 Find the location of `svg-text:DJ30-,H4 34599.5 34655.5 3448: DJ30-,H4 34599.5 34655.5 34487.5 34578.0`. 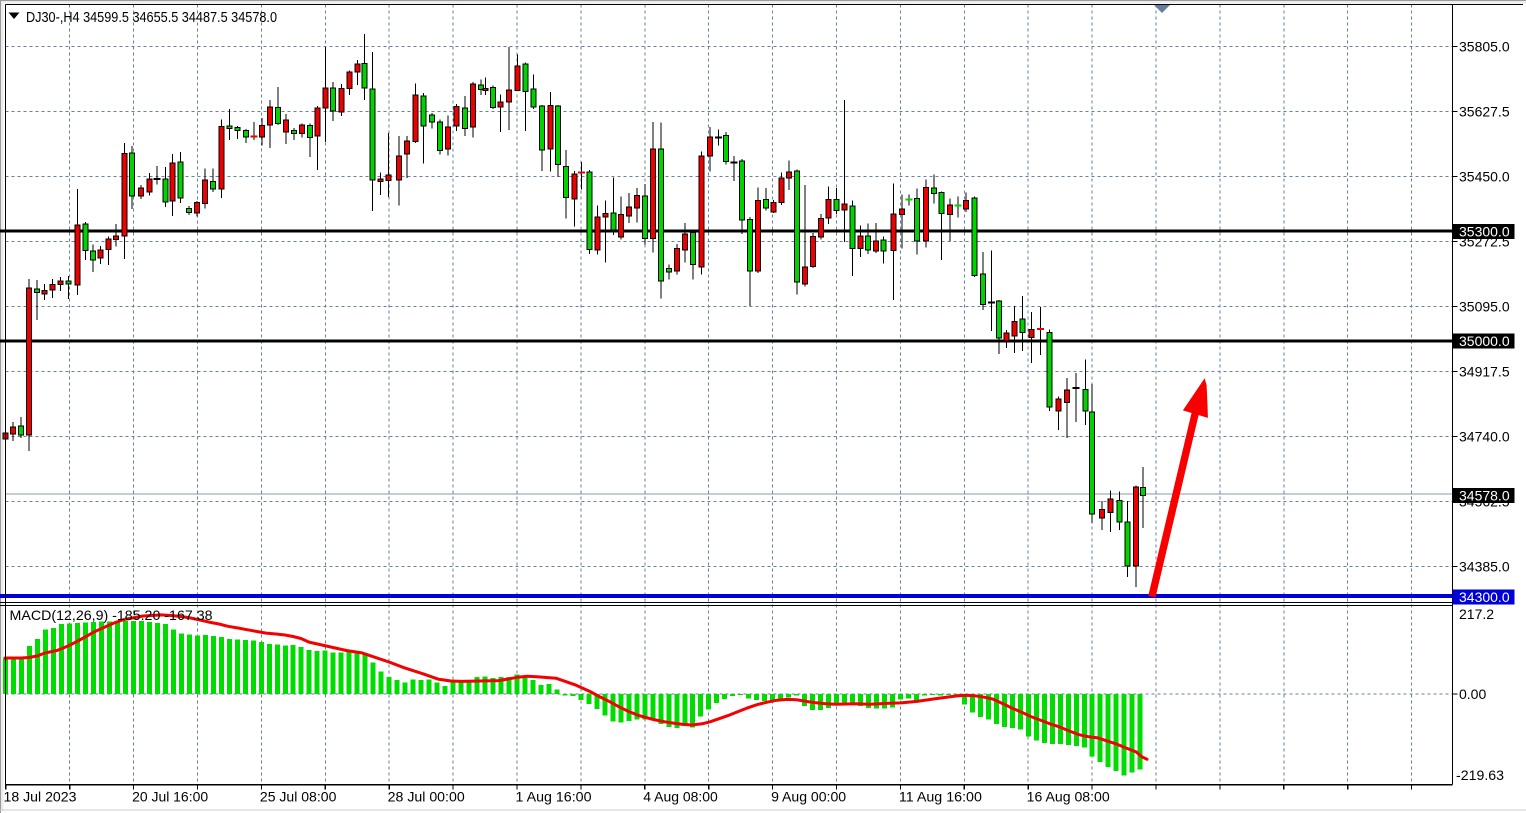

svg-text:DJ30-,H4 34599.5 34655.5 3448: DJ30-,H4 34599.5 34655.5 34487.5 34578.0 is located at coordinates (151, 18).